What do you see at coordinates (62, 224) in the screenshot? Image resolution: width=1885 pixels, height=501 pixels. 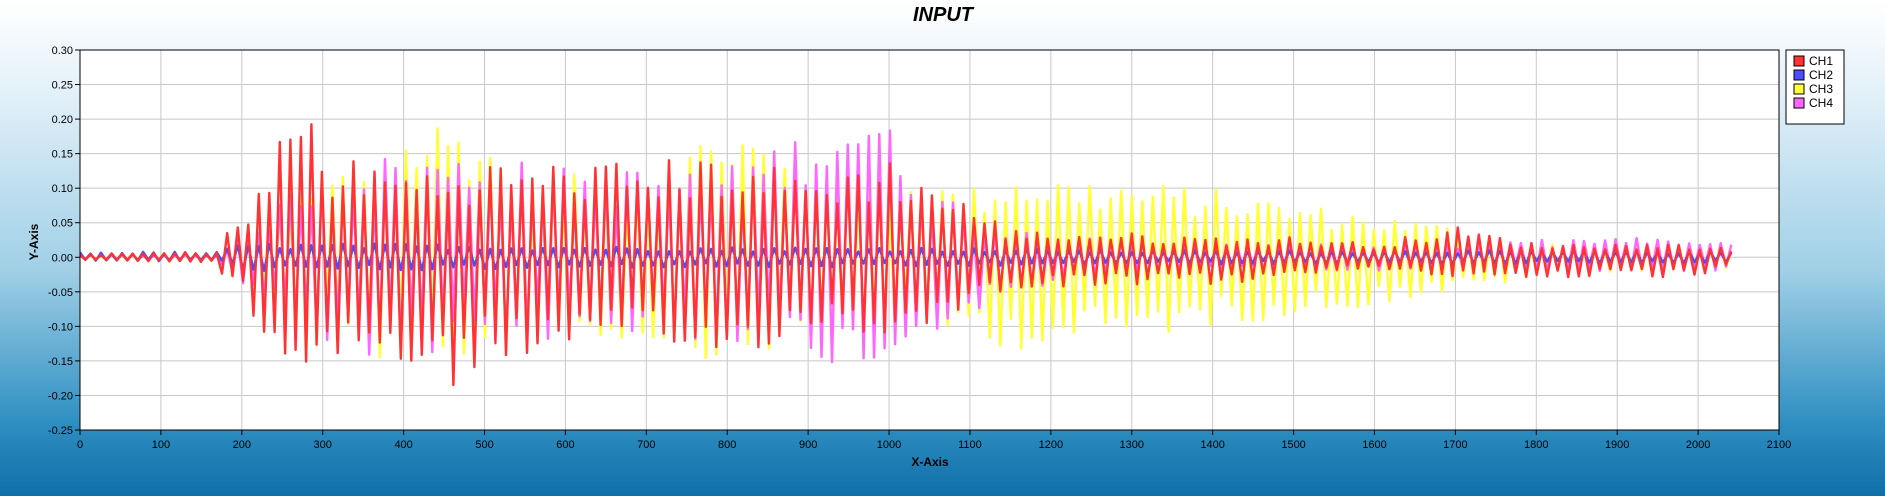 I see `y-tick-label: 0.05` at bounding box center [62, 224].